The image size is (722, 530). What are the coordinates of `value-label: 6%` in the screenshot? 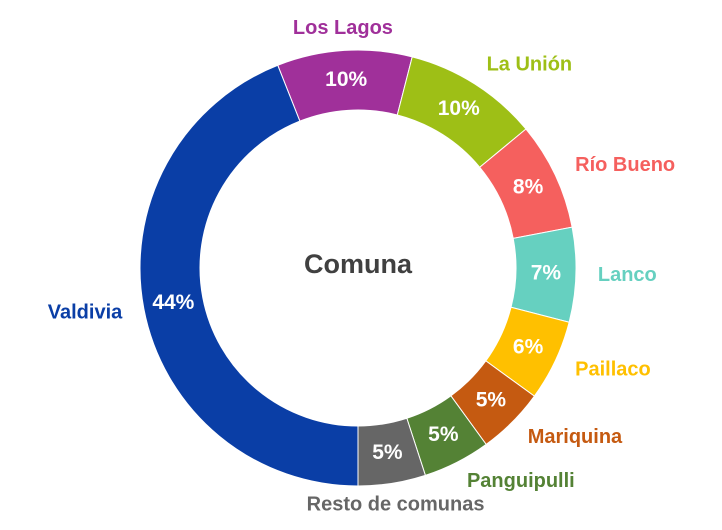 It's located at (528, 347).